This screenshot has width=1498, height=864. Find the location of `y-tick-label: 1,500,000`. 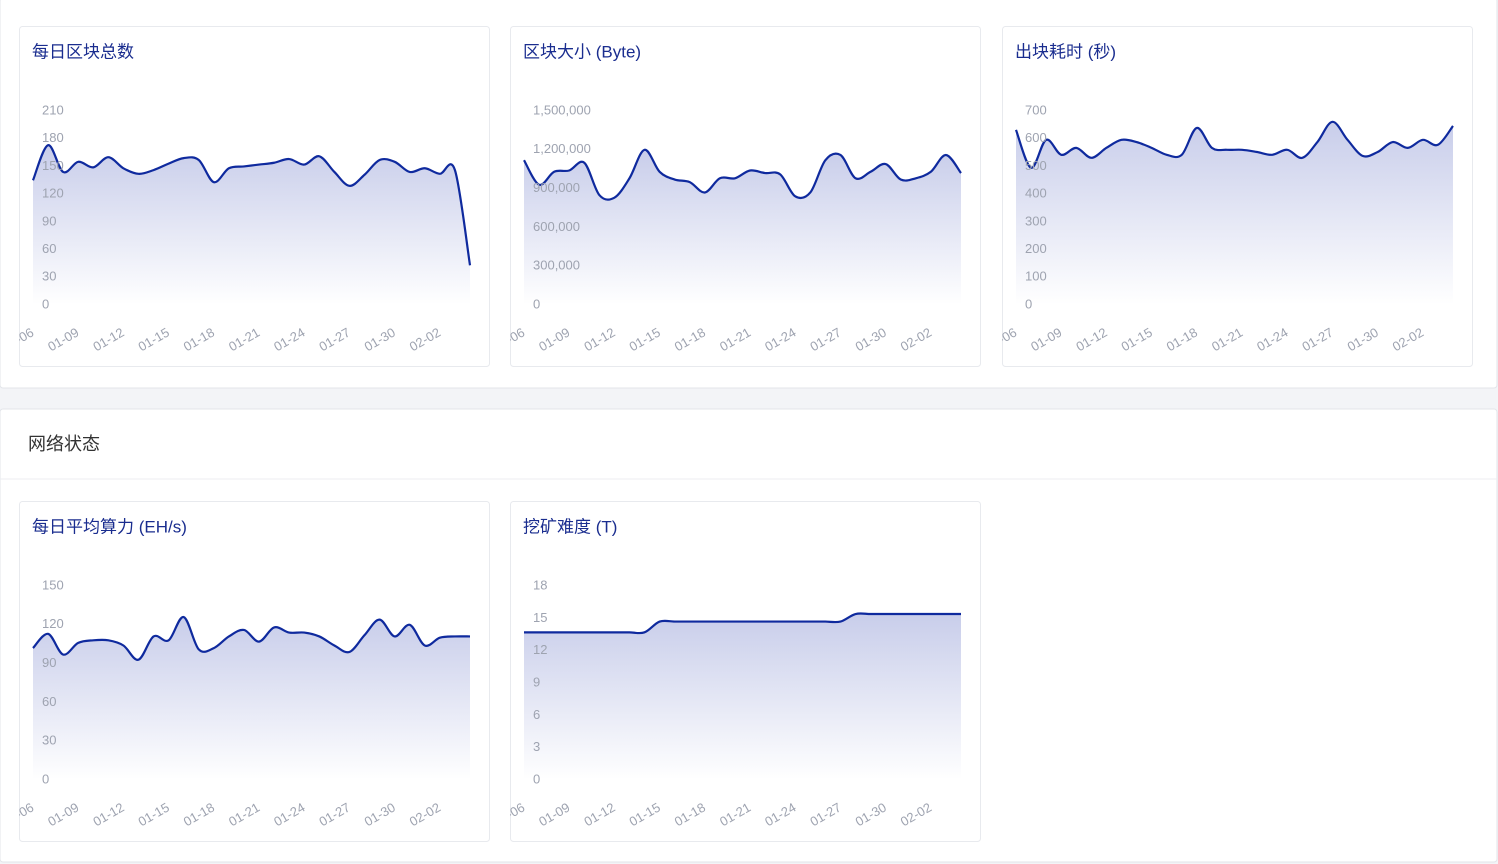

y-tick-label: 1,500,000 is located at coordinates (562, 109).